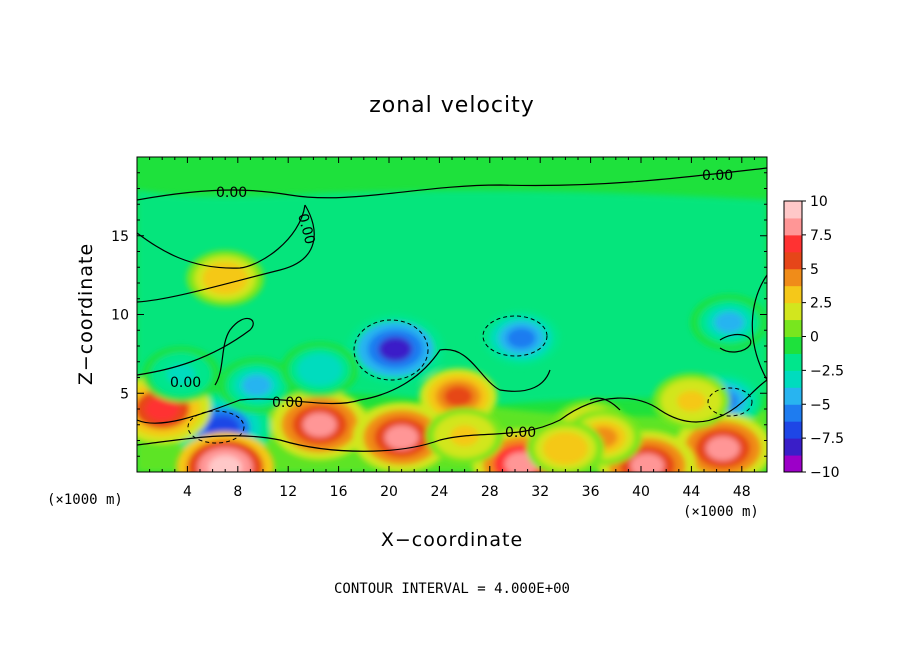  I want to click on y-tick-label: 15, so click(120, 237).